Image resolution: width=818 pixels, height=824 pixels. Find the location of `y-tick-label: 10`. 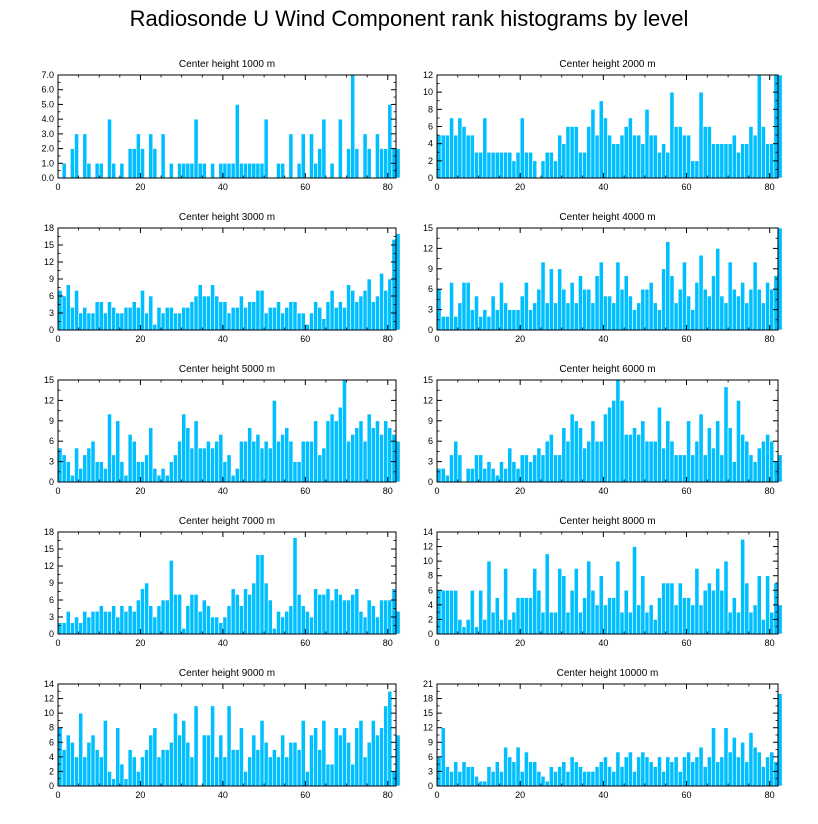

y-tick-label: 10 is located at coordinates (428, 92).